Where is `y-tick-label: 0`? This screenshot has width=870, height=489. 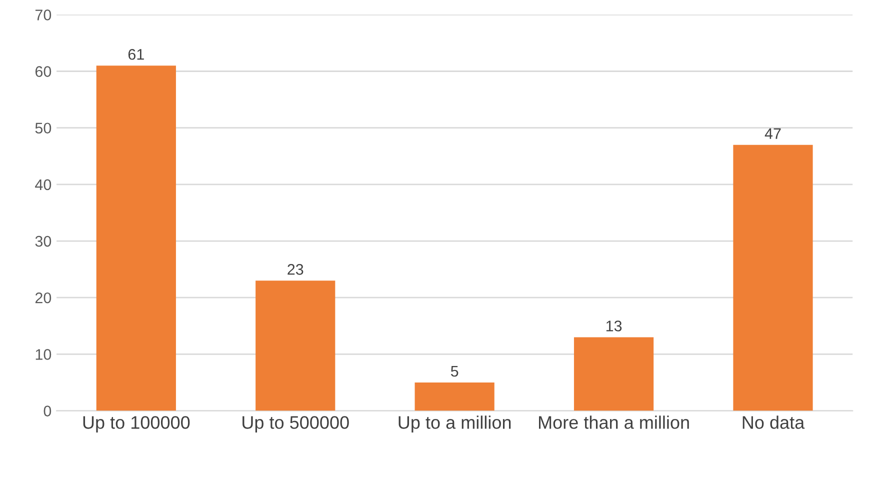
y-tick-label: 0 is located at coordinates (48, 411).